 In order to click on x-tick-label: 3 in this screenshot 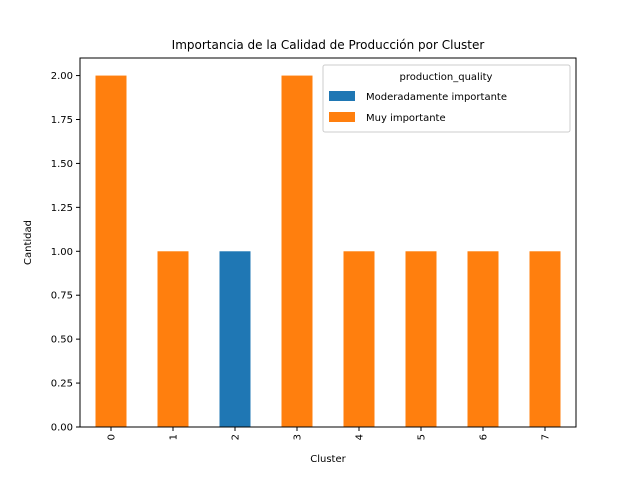, I will do `click(298, 437)`.